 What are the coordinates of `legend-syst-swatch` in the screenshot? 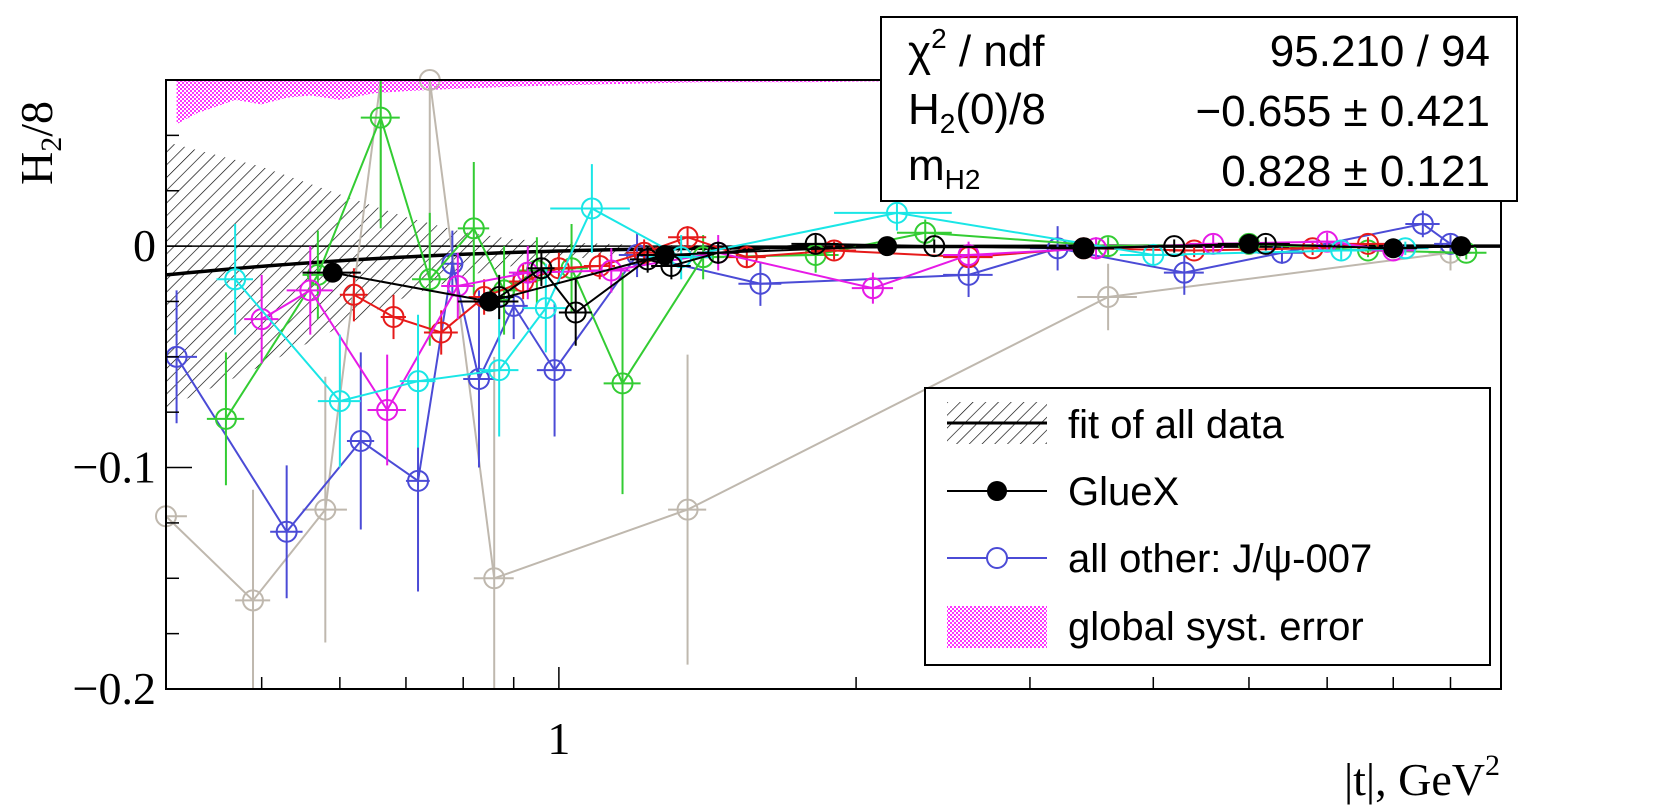 It's located at (997, 627).